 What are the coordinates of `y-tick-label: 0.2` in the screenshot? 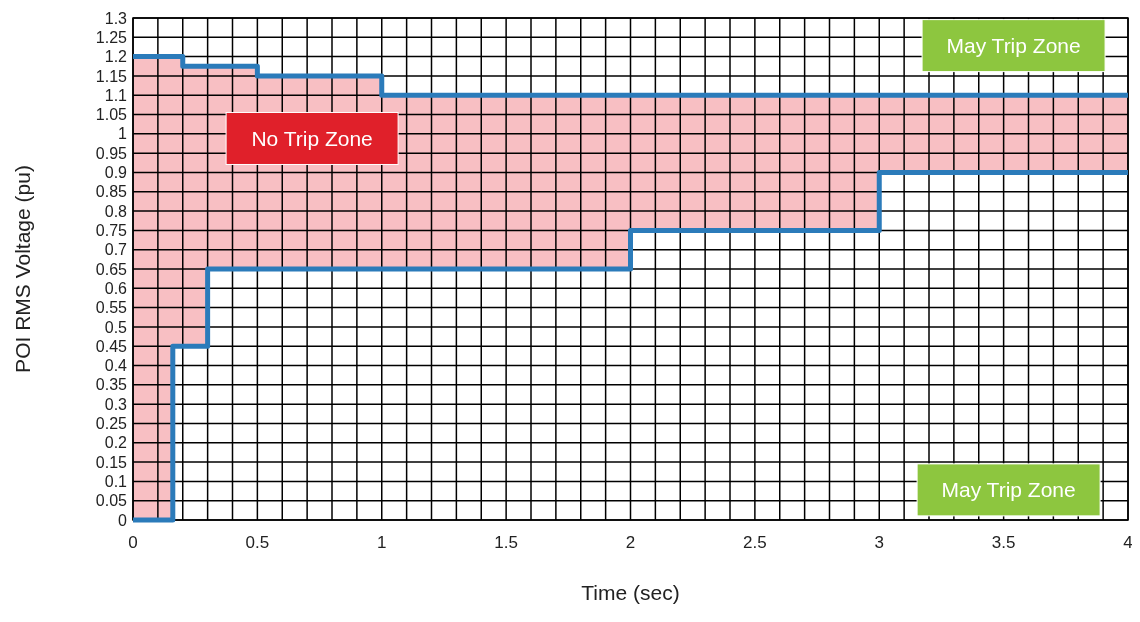 It's located at (116, 443).